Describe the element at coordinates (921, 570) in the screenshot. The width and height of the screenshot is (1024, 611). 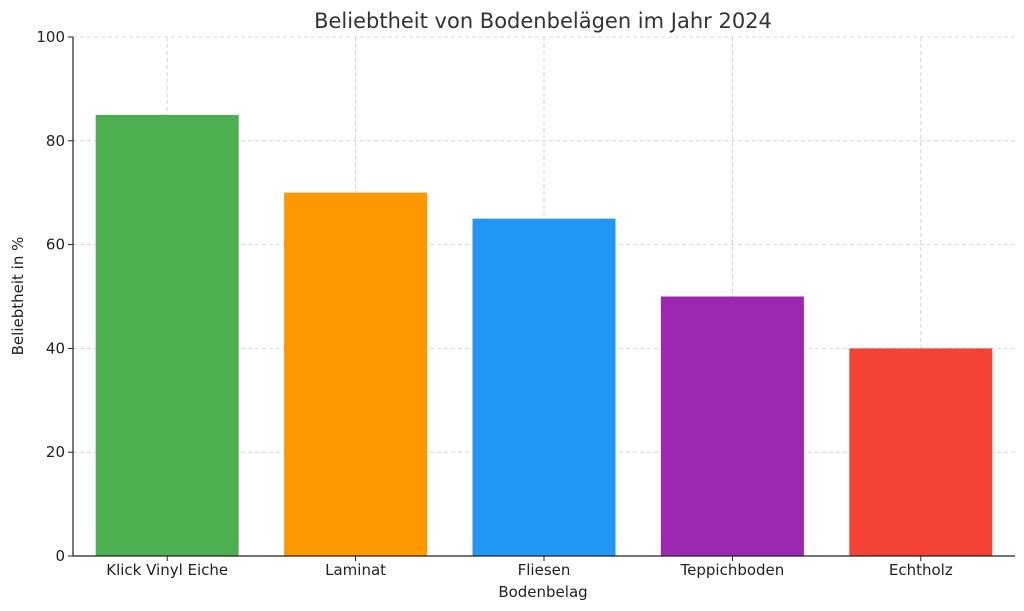
I see `x-tick-label: Echtholz` at that location.